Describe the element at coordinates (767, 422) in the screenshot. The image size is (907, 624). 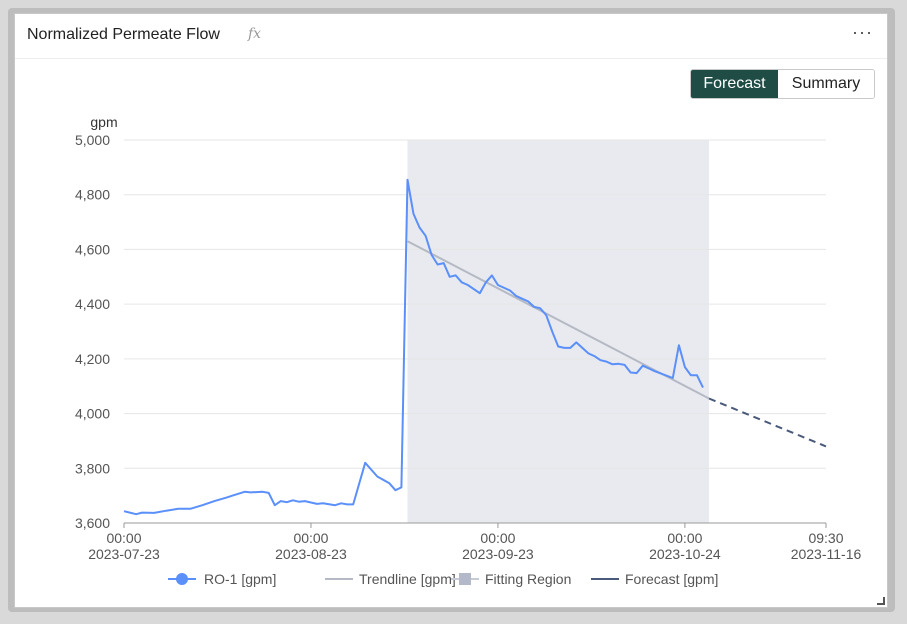
I see `forecast-series-line` at that location.